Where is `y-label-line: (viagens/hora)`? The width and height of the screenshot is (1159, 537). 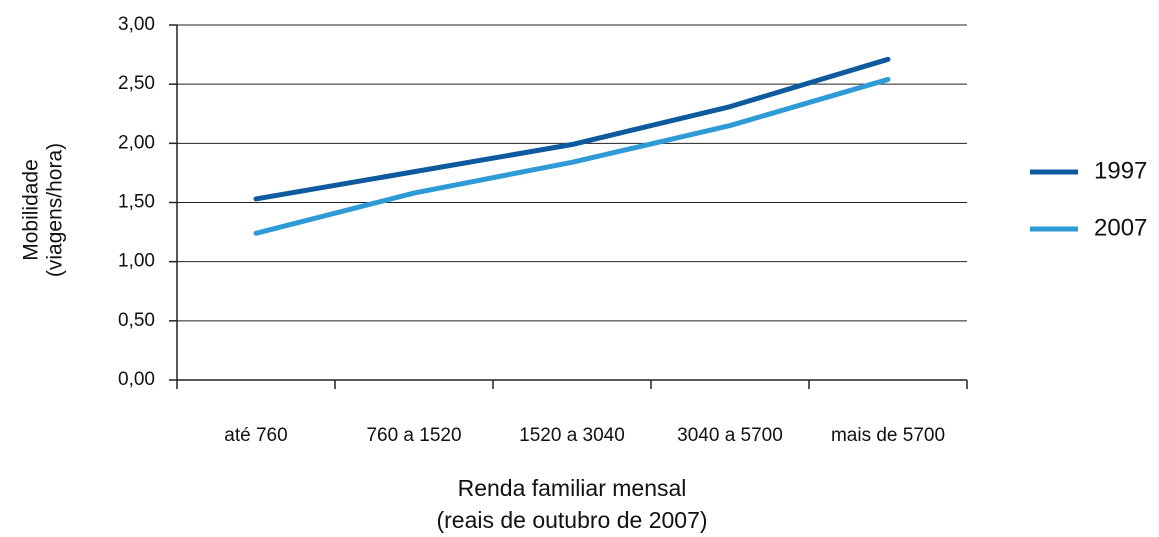
y-label-line: (viagens/hora) is located at coordinates (55, 210).